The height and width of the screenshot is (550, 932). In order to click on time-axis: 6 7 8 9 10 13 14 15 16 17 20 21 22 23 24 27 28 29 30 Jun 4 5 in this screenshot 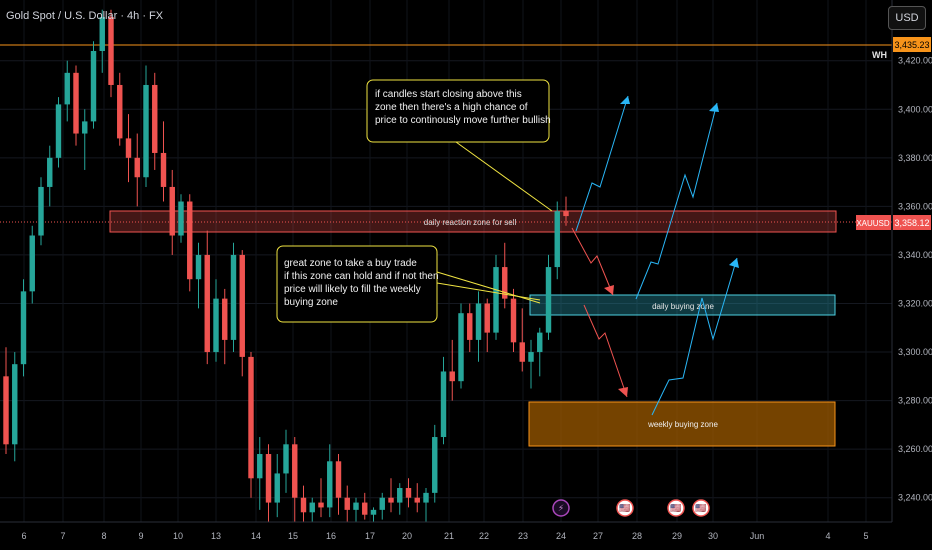, I will do `click(446, 531)`.